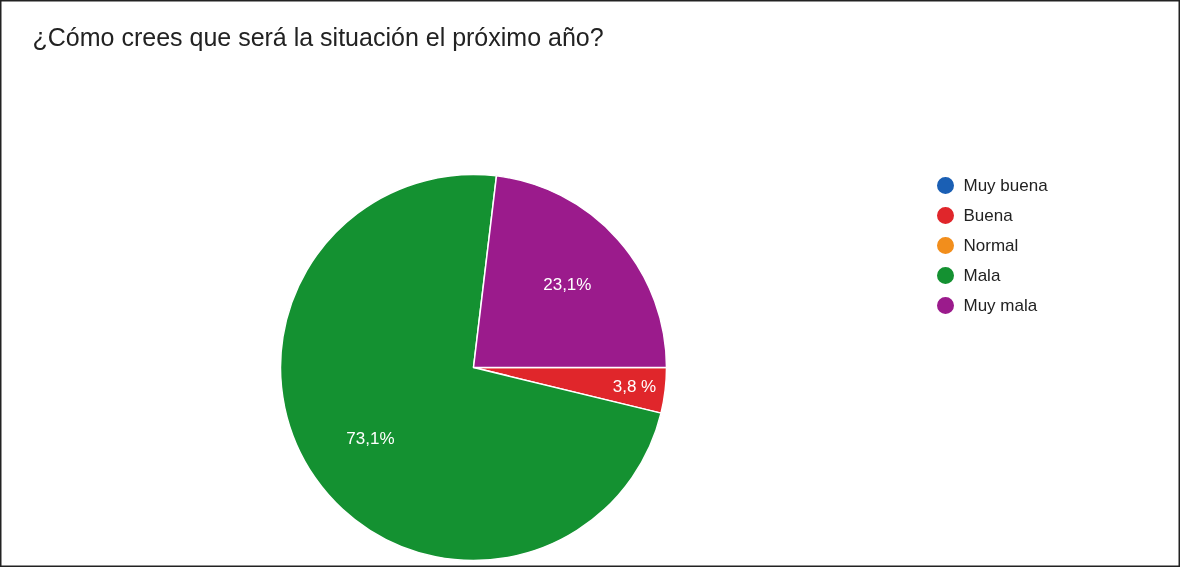 Image resolution: width=1186 pixels, height=573 pixels. What do you see at coordinates (991, 245) in the screenshot?
I see `legend-label: Normal` at bounding box center [991, 245].